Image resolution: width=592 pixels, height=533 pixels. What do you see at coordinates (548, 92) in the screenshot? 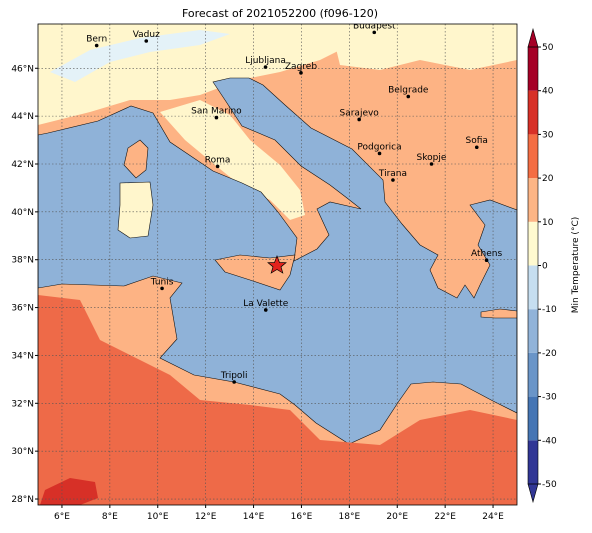
I see `colorbar-tick-label: 40` at bounding box center [548, 92].